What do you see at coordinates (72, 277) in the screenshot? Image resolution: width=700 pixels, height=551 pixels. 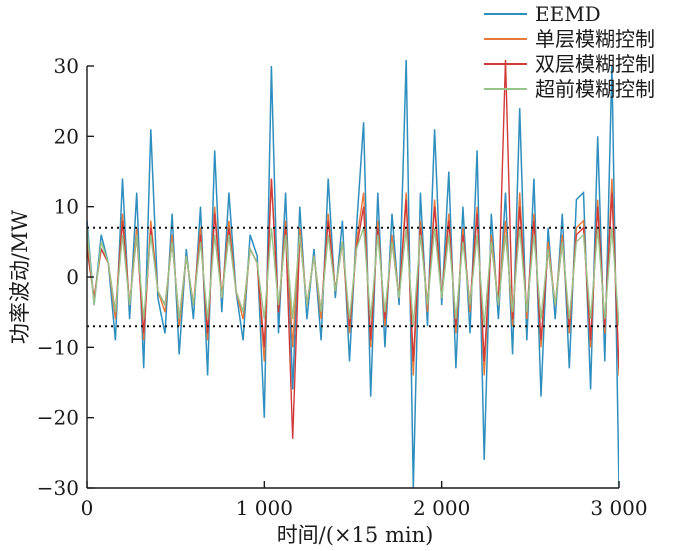 I see `y-tick-label: 0` at bounding box center [72, 277].